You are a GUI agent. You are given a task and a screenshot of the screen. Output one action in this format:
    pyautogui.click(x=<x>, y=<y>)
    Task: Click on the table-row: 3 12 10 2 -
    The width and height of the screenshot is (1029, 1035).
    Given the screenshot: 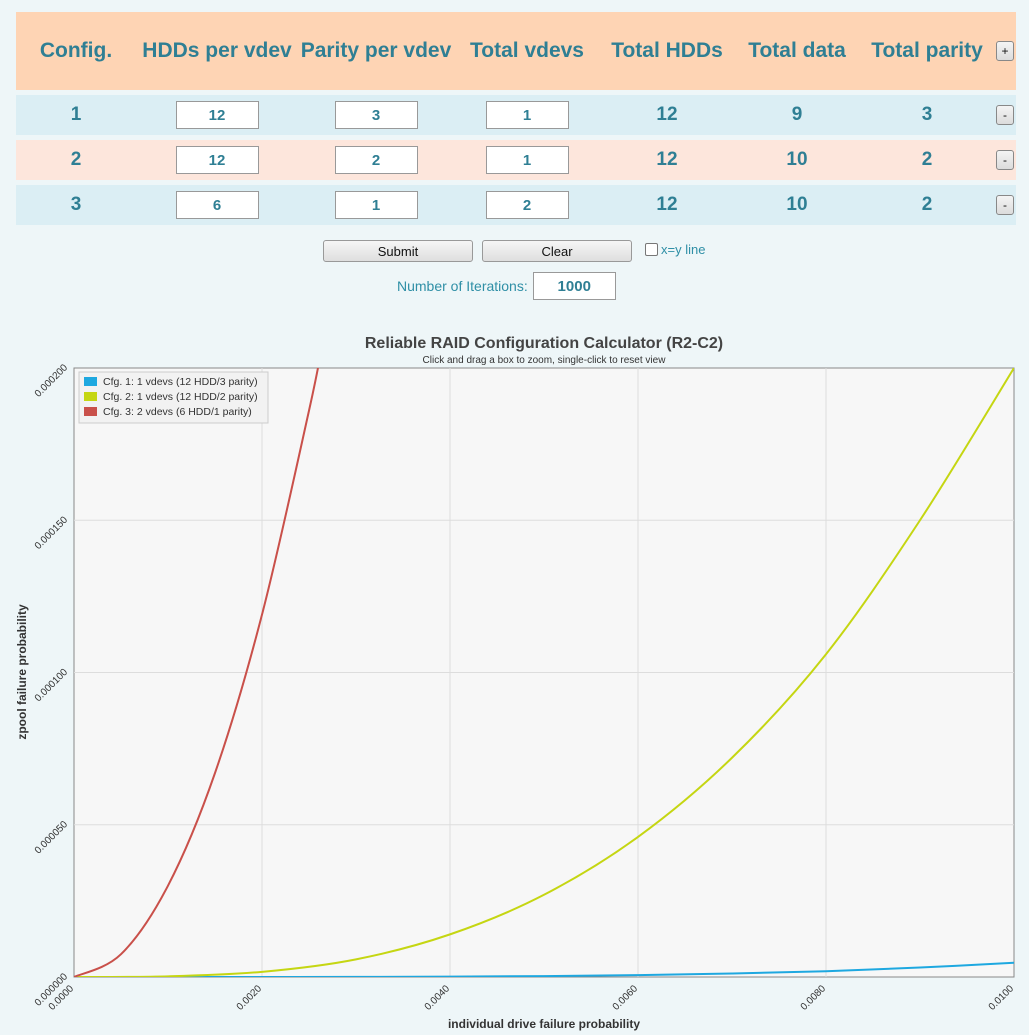 What is the action you would take?
    pyautogui.click(x=516, y=205)
    